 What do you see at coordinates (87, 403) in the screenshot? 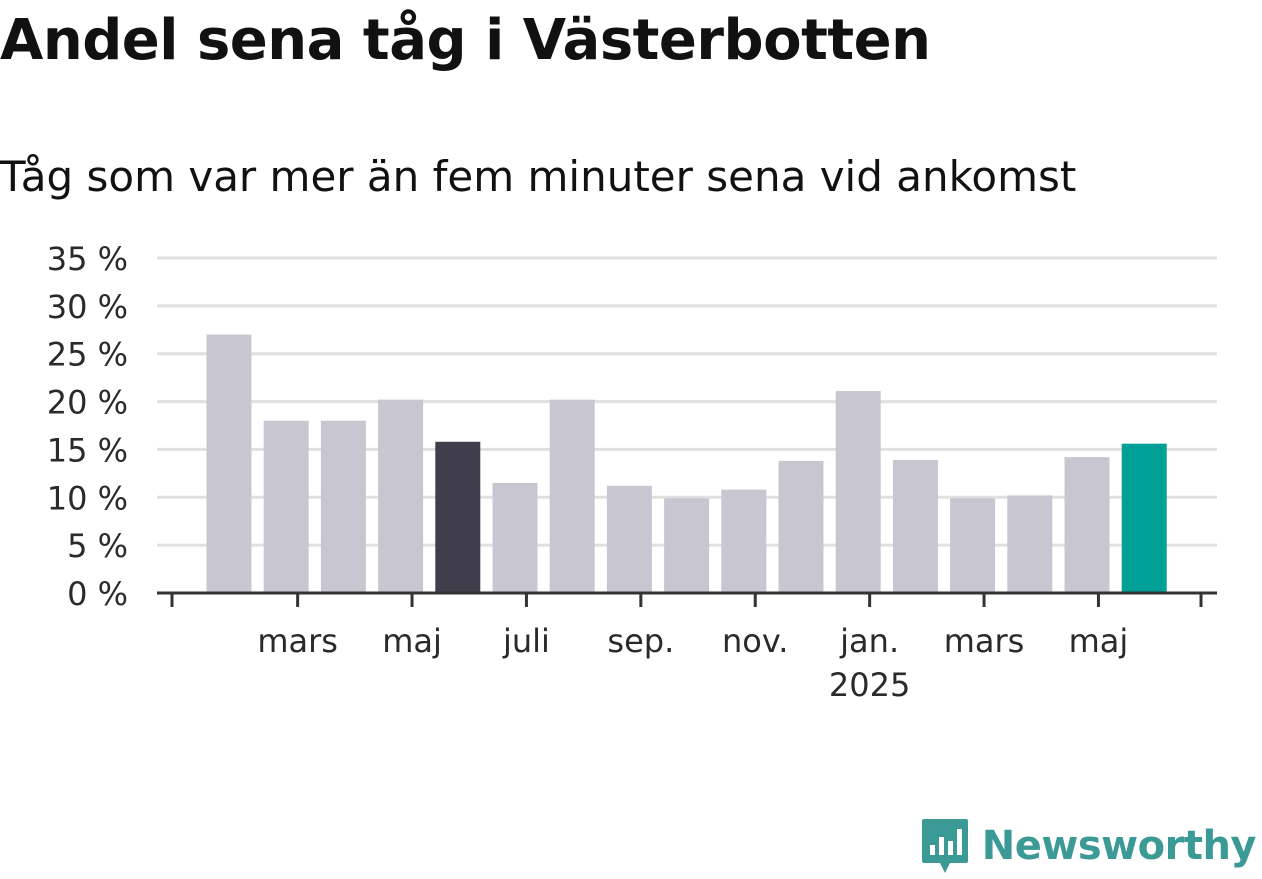
I see `y-tick-label: 20 %` at bounding box center [87, 403].